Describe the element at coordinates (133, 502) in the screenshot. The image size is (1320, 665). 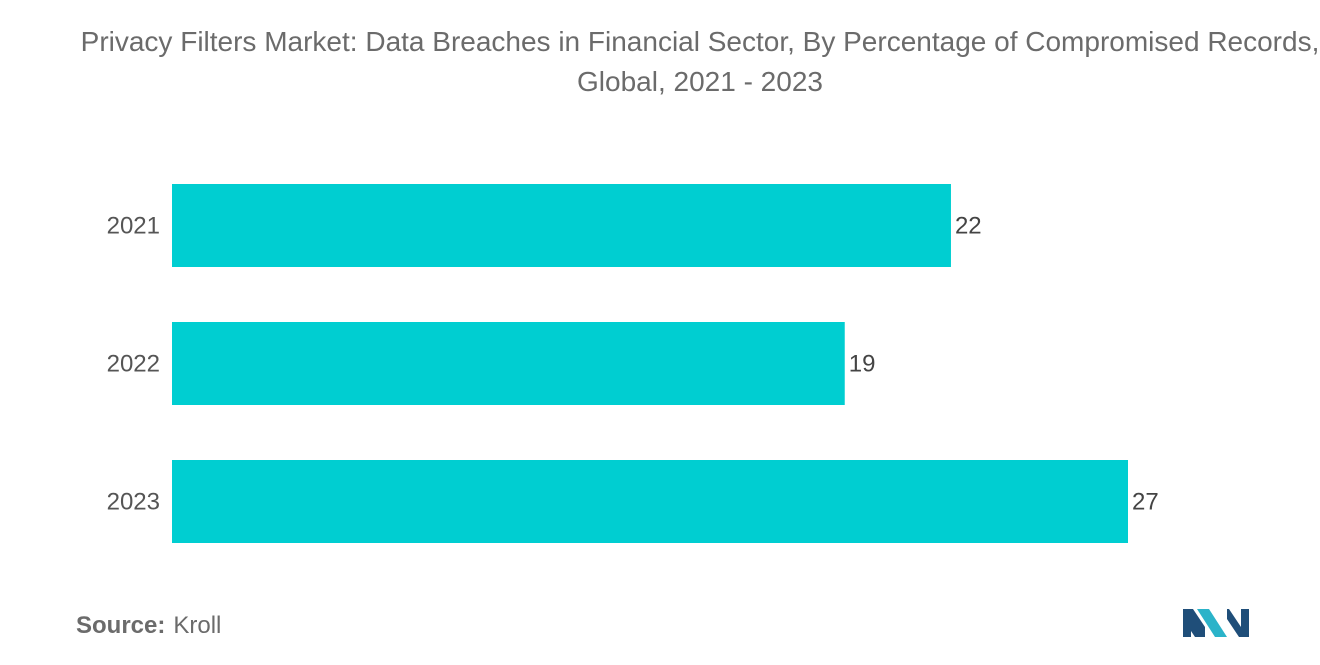
I see `category-label-2023: 2023` at that location.